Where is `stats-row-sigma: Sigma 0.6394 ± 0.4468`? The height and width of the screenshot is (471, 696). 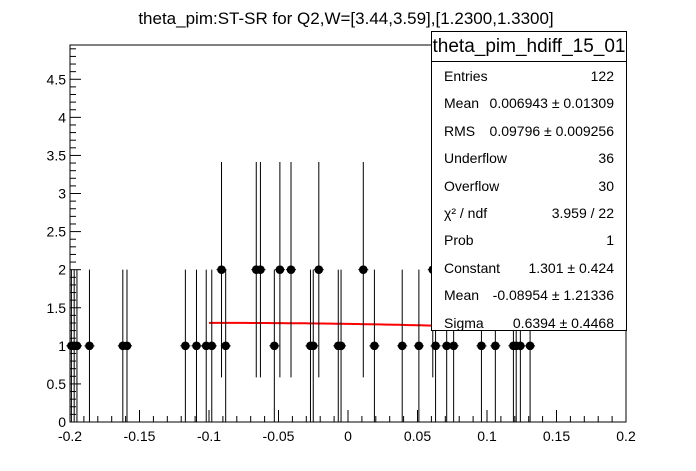 stats-row-sigma: Sigma 0.6394 ± 0.4468 is located at coordinates (529, 322).